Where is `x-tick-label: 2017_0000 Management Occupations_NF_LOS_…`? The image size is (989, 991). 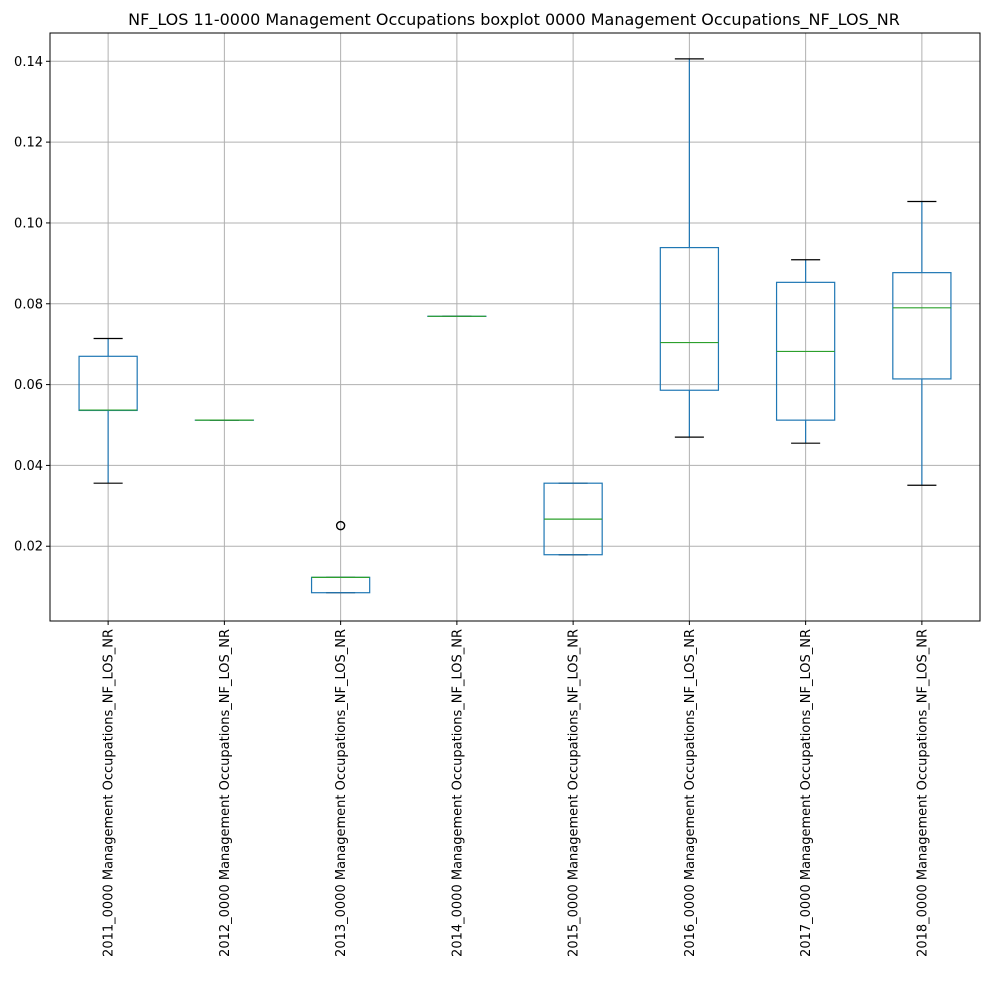
x-tick-label: 2017_0000 Management Occupations_NF_LOS_… is located at coordinates (806, 793).